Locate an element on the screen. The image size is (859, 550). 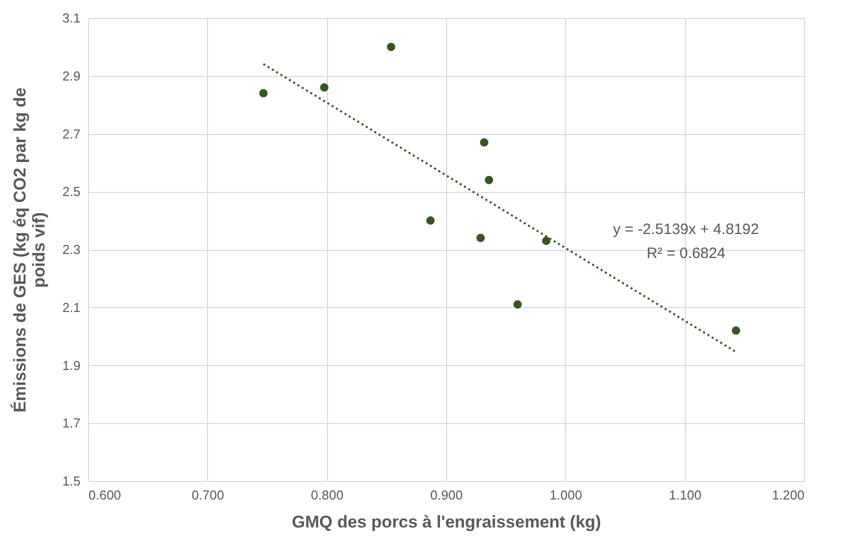
x-tick-label: 0.900 is located at coordinates (446, 495).